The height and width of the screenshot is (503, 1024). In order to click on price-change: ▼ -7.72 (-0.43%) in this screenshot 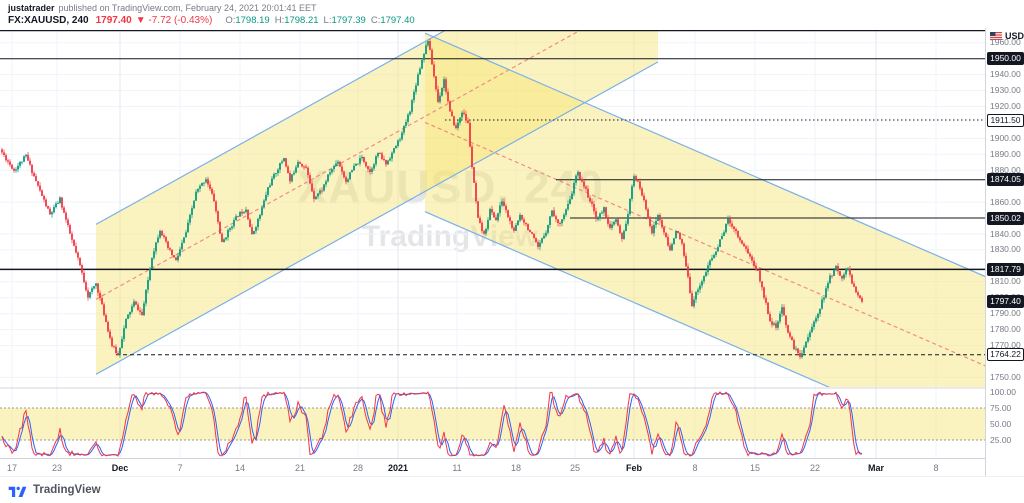, I will do `click(174, 20)`.